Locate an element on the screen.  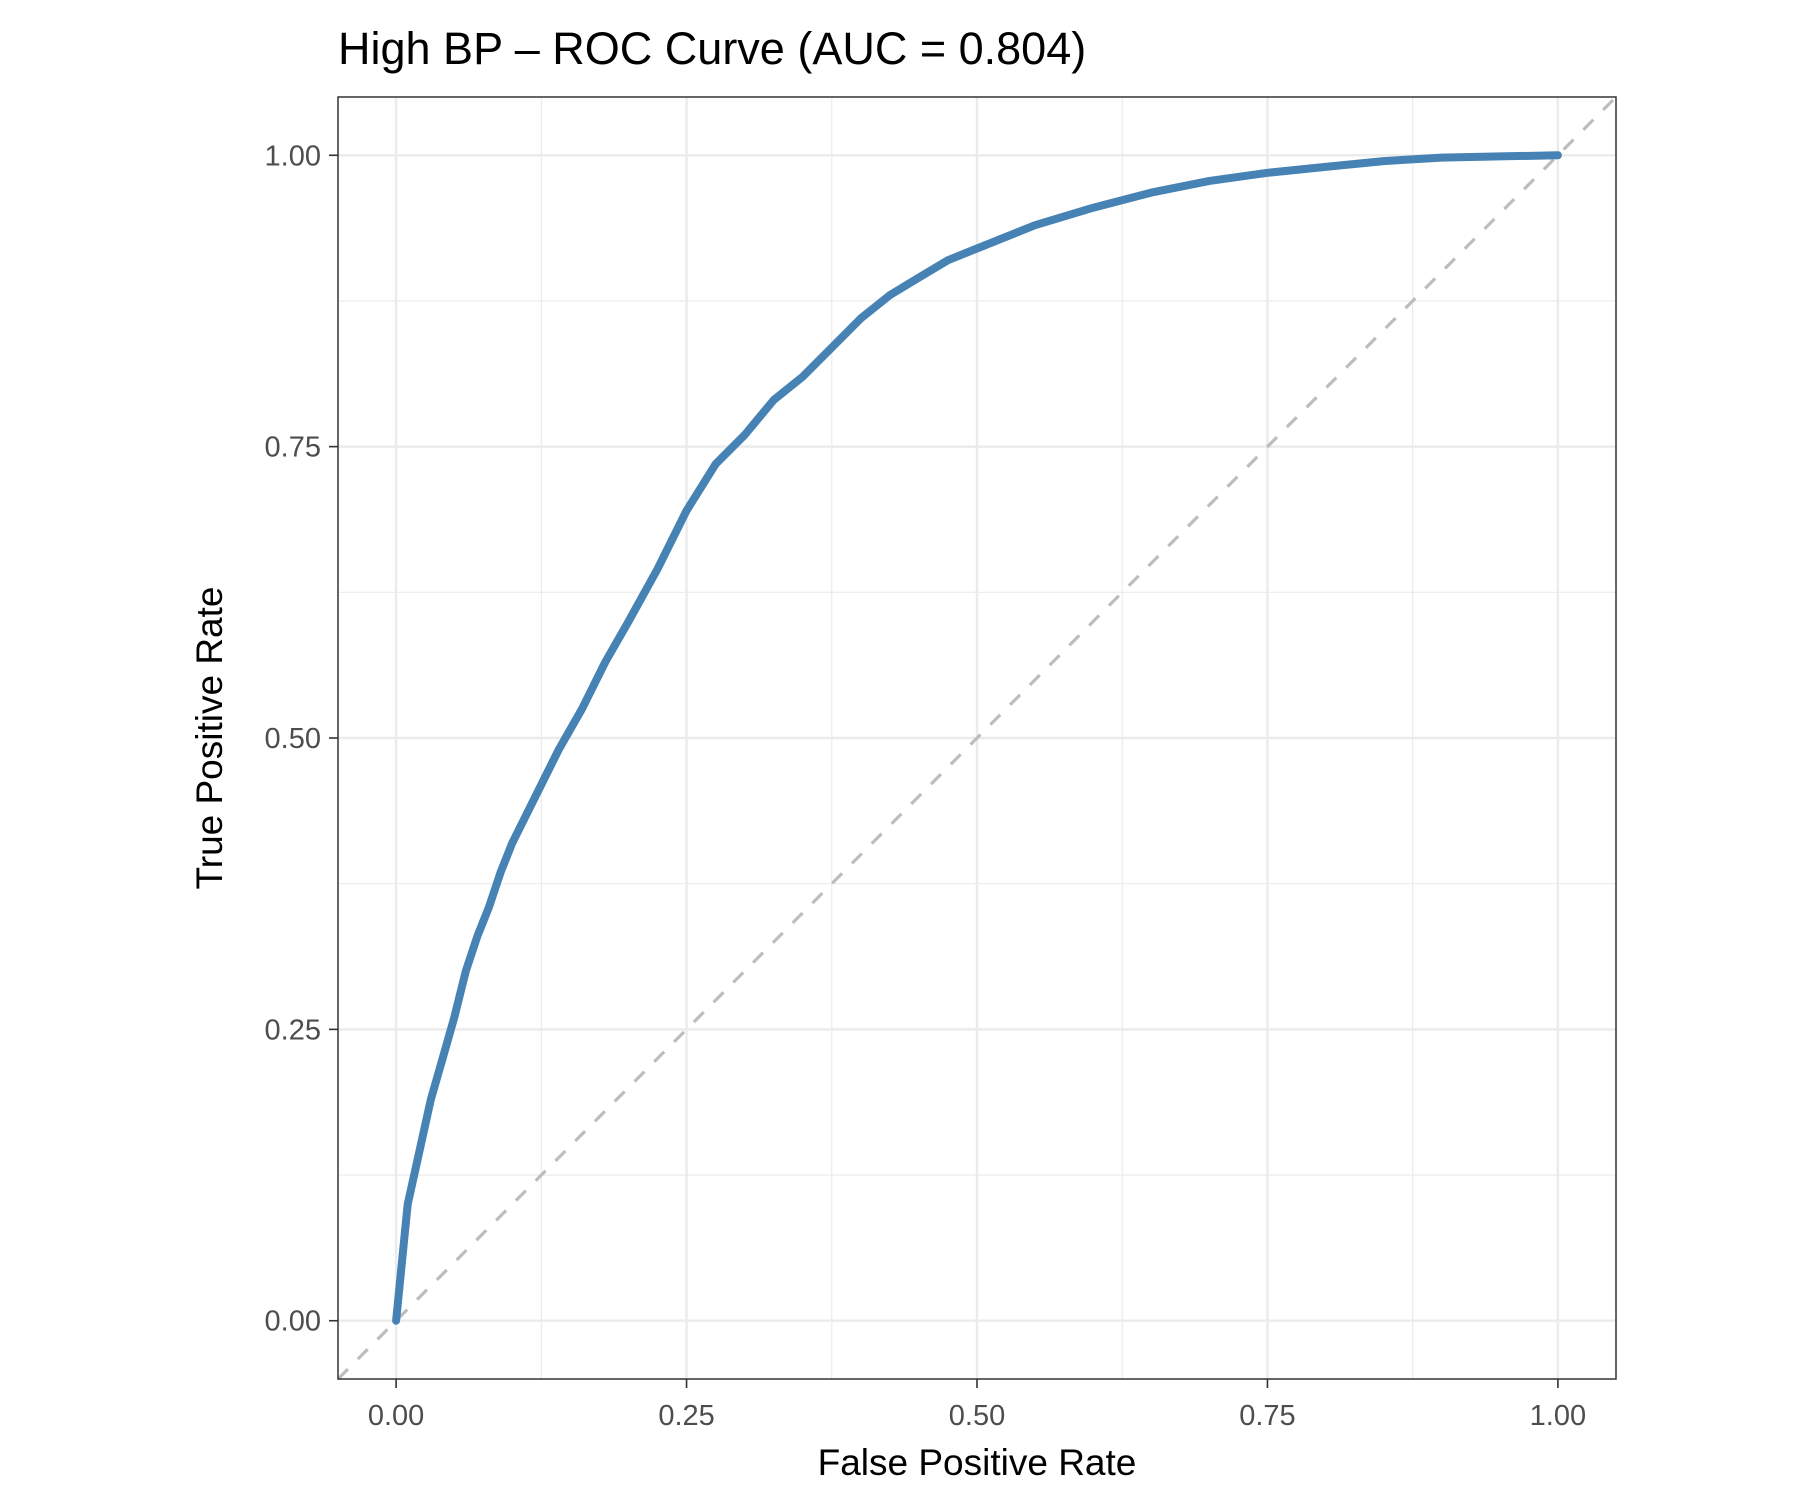
y-tick-label: 1.00 is located at coordinates (293, 156).